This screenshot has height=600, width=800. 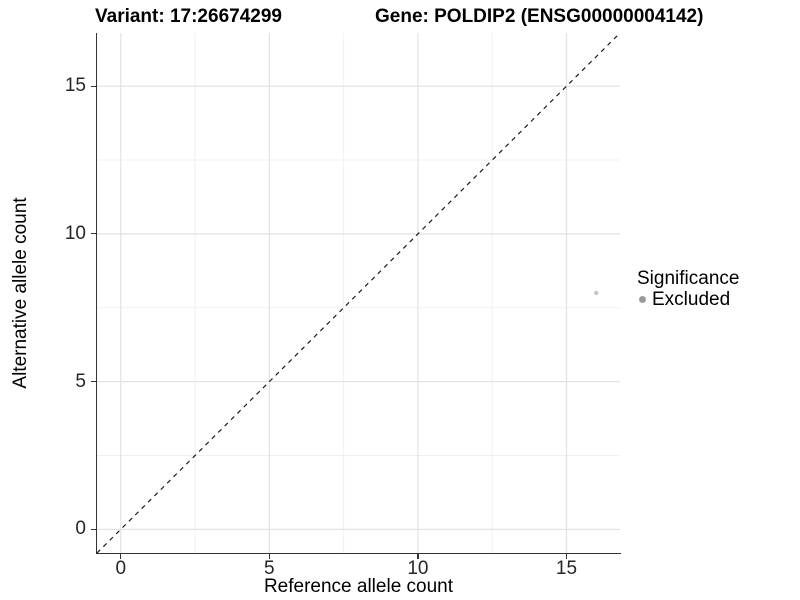 I want to click on x-tick-label: 15, so click(x=566, y=568).